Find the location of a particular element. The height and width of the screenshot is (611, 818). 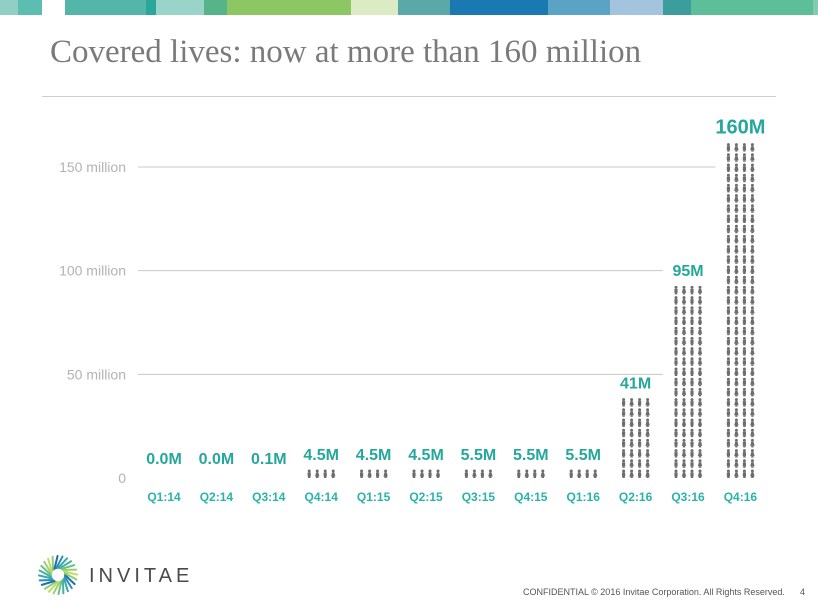

header-color-band is located at coordinates (409, 7).